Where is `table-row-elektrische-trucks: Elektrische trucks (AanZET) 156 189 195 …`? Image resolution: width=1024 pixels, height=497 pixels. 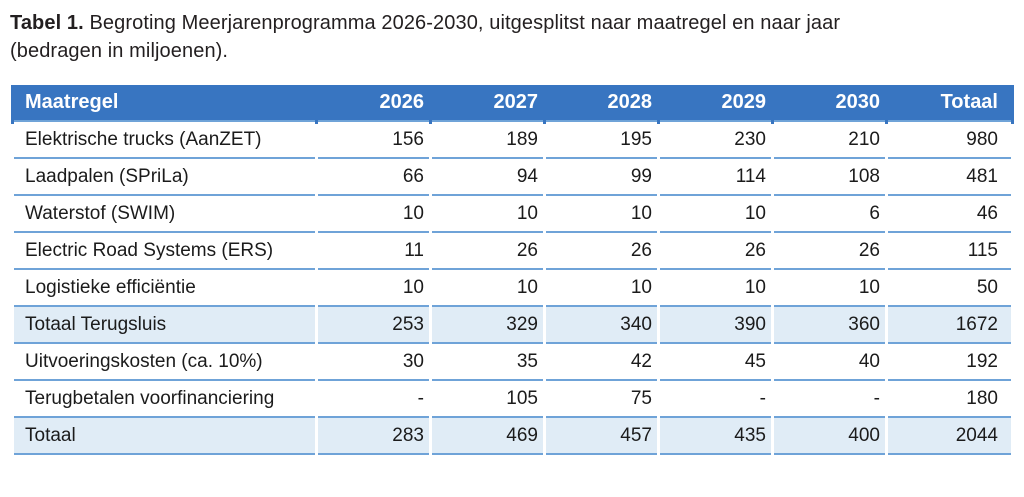 table-row-elektrische-trucks: Elektrische trucks (AanZET) 156 189 195 … is located at coordinates (512, 140).